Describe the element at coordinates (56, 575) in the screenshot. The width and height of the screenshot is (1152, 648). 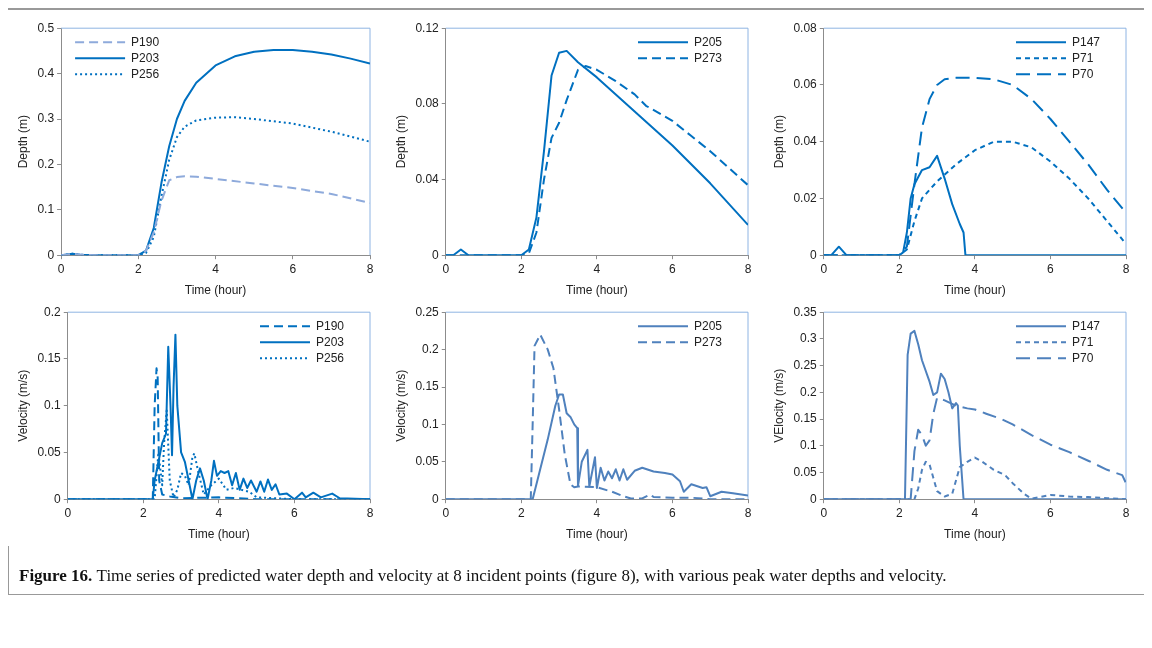
I see `caption: Figure 16.` at that location.